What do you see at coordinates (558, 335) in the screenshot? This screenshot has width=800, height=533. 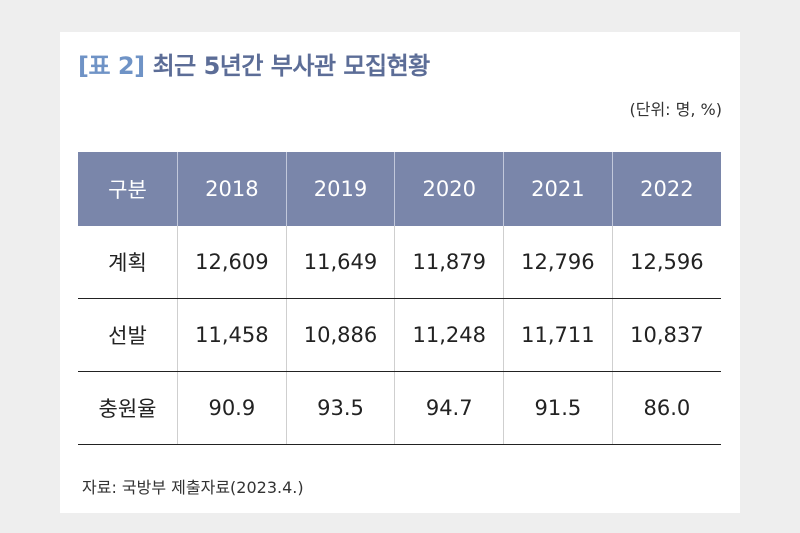 I see `table-cell: 11,711` at bounding box center [558, 335].